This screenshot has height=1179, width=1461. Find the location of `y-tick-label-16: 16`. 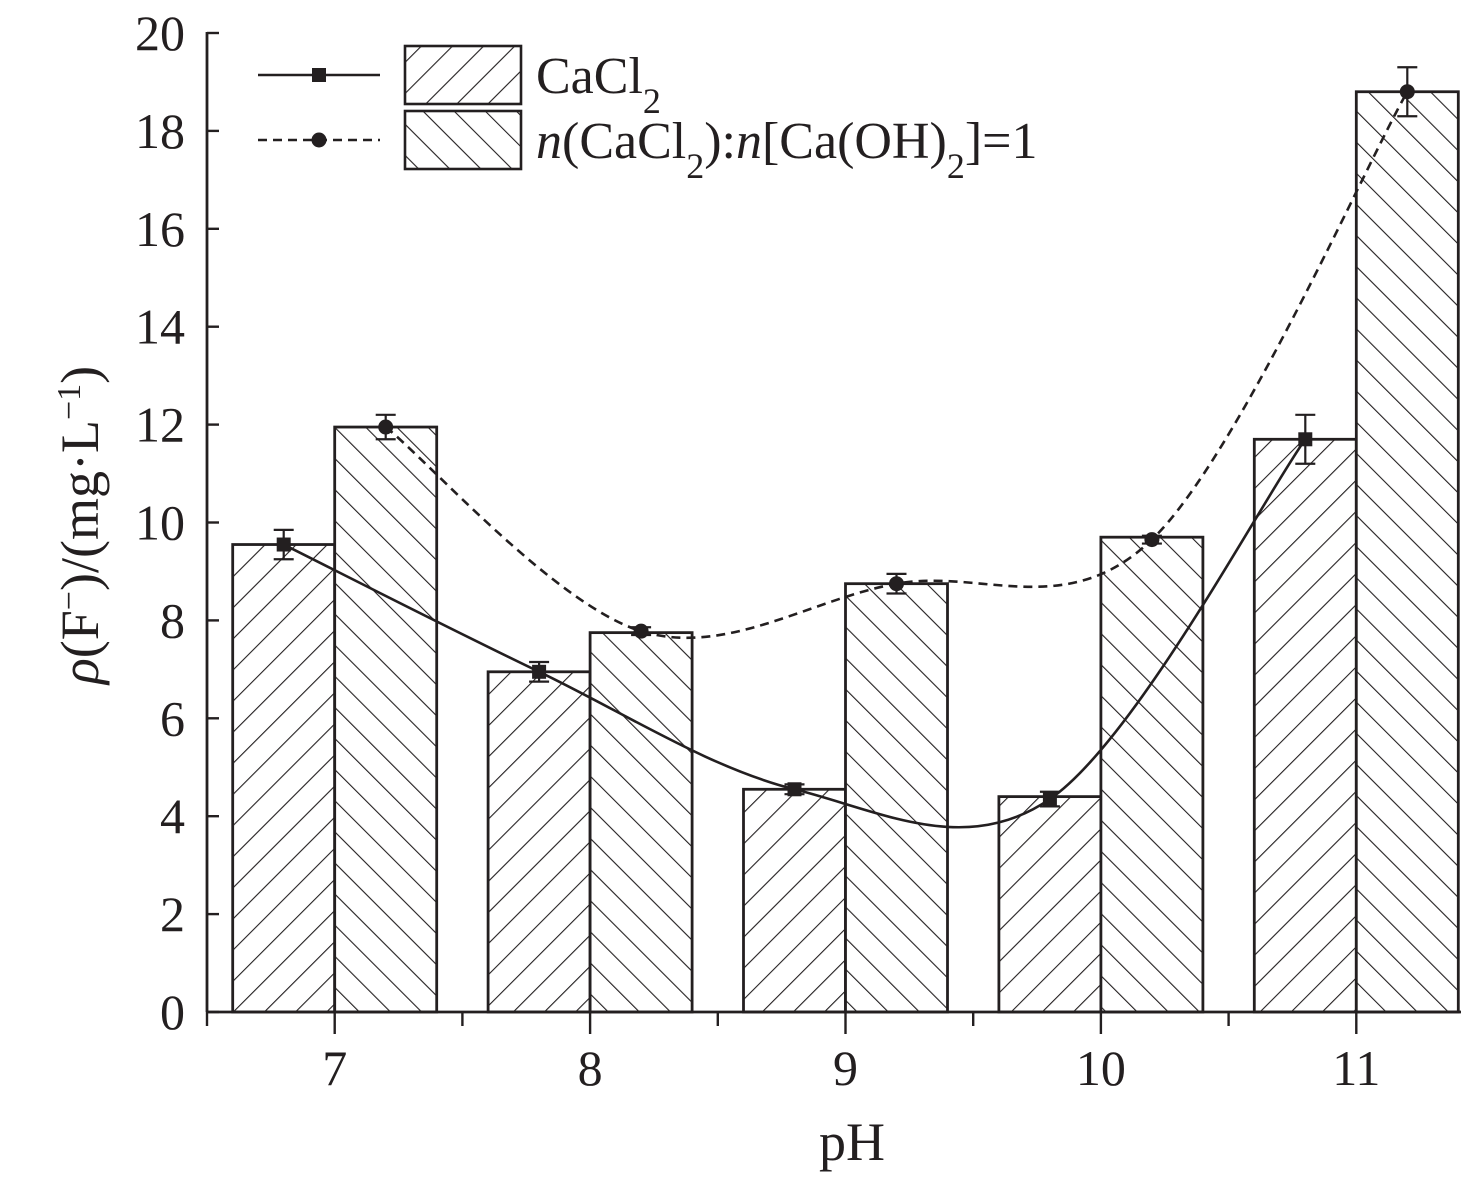

y-tick-label-16: 16 is located at coordinates (160, 229).